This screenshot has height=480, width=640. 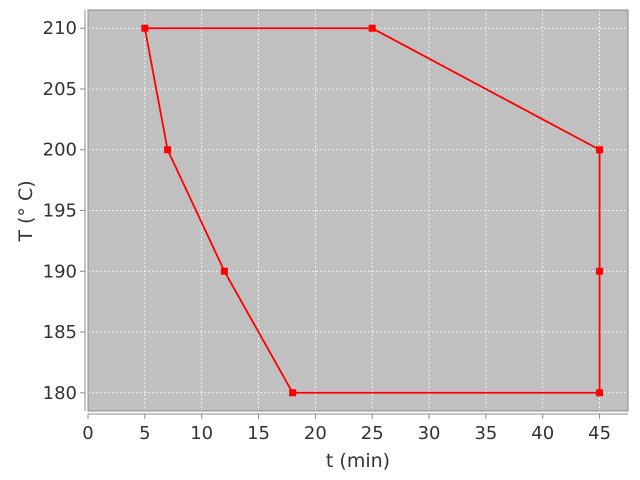 What do you see at coordinates (60, 28) in the screenshot?
I see `y-tick-label: 210` at bounding box center [60, 28].